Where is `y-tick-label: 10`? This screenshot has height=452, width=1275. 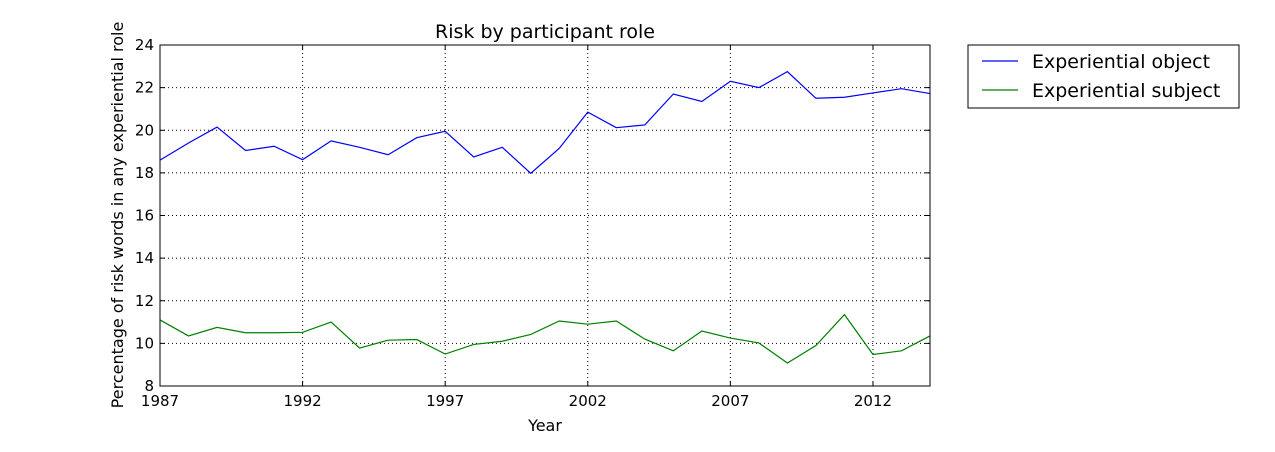
y-tick-label: 10 is located at coordinates (144, 343).